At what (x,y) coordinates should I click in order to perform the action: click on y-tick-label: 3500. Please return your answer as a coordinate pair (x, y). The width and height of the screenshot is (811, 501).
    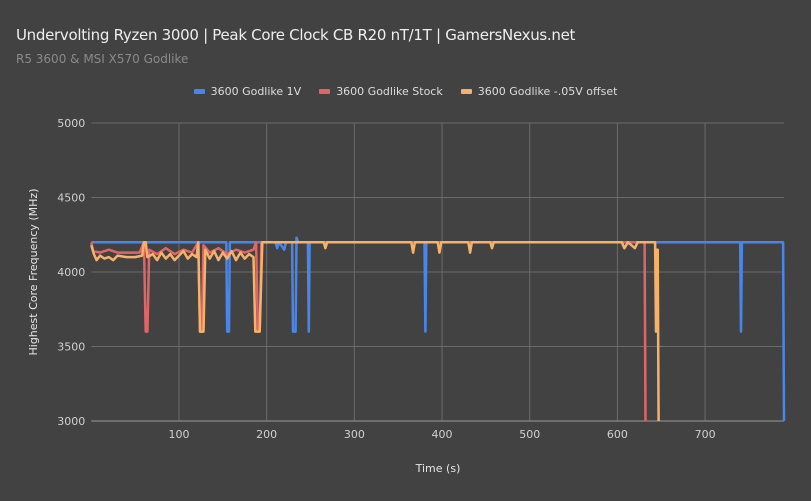
    Looking at the image, I should click on (71, 347).